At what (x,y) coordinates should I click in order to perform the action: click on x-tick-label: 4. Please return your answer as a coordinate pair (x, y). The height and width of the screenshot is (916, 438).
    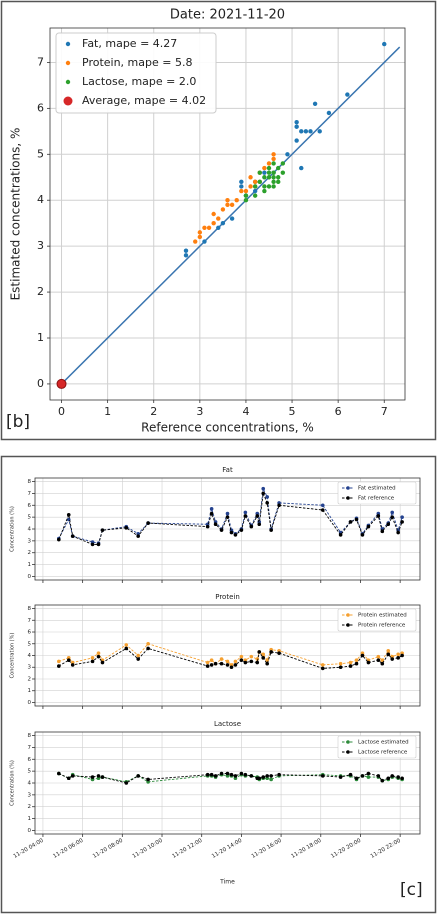
    Looking at the image, I should click on (245, 411).